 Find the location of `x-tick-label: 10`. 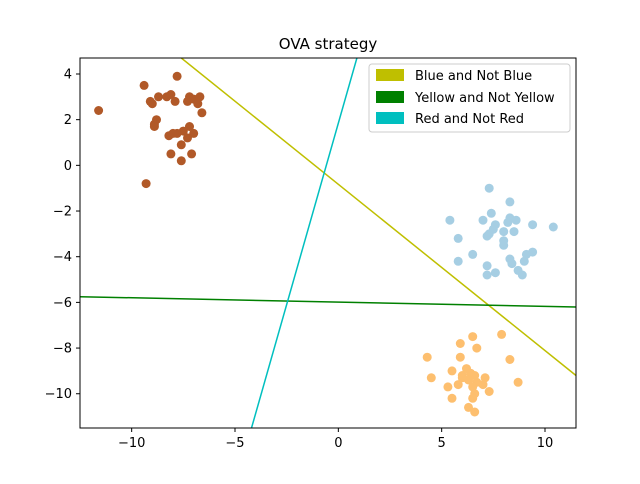

x-tick-label: 10 is located at coordinates (545, 443).